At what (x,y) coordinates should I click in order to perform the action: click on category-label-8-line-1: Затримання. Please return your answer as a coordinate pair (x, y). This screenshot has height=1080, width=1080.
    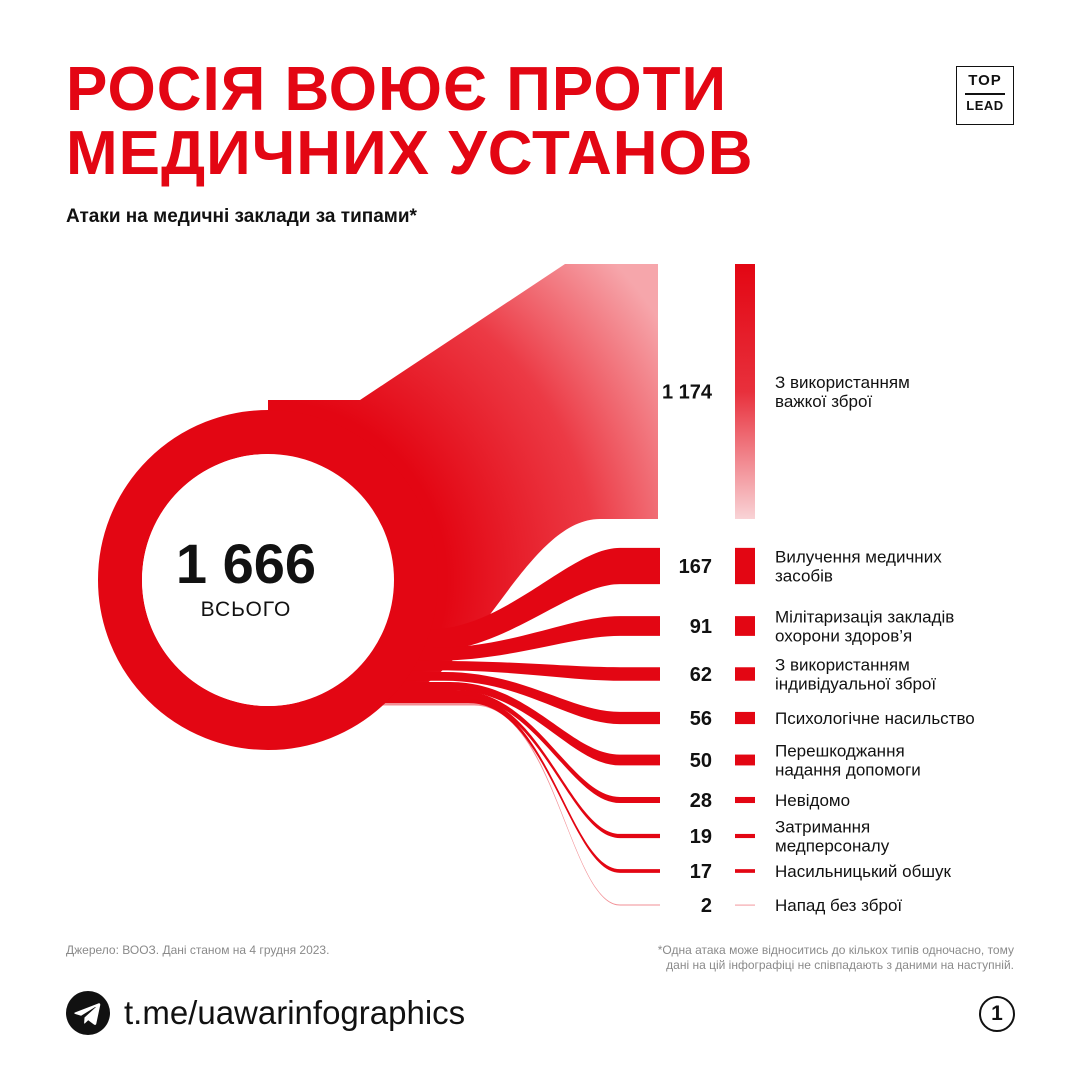
    Looking at the image, I should click on (822, 827).